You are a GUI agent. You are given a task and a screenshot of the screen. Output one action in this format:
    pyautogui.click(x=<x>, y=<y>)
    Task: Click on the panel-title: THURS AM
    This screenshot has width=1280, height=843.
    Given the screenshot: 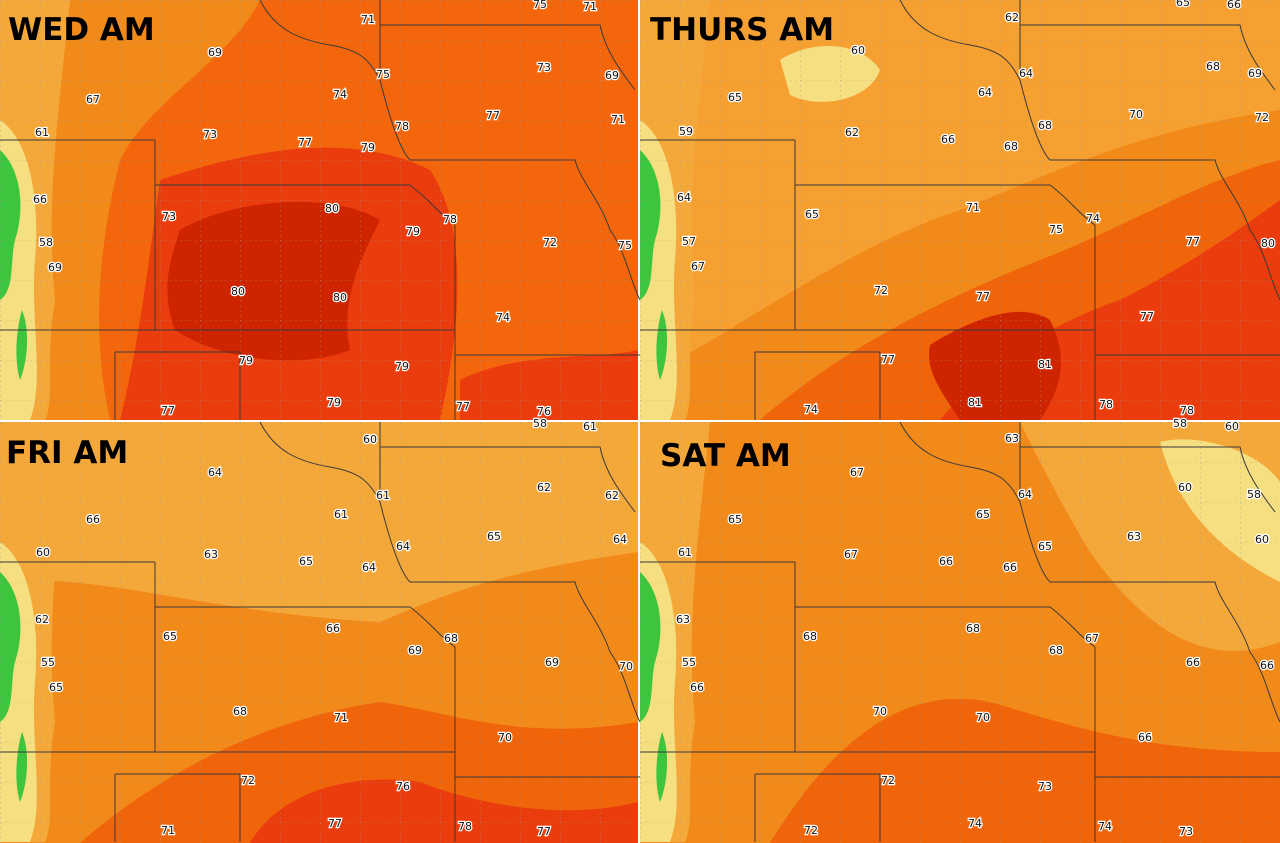 What is the action you would take?
    pyautogui.click(x=742, y=30)
    